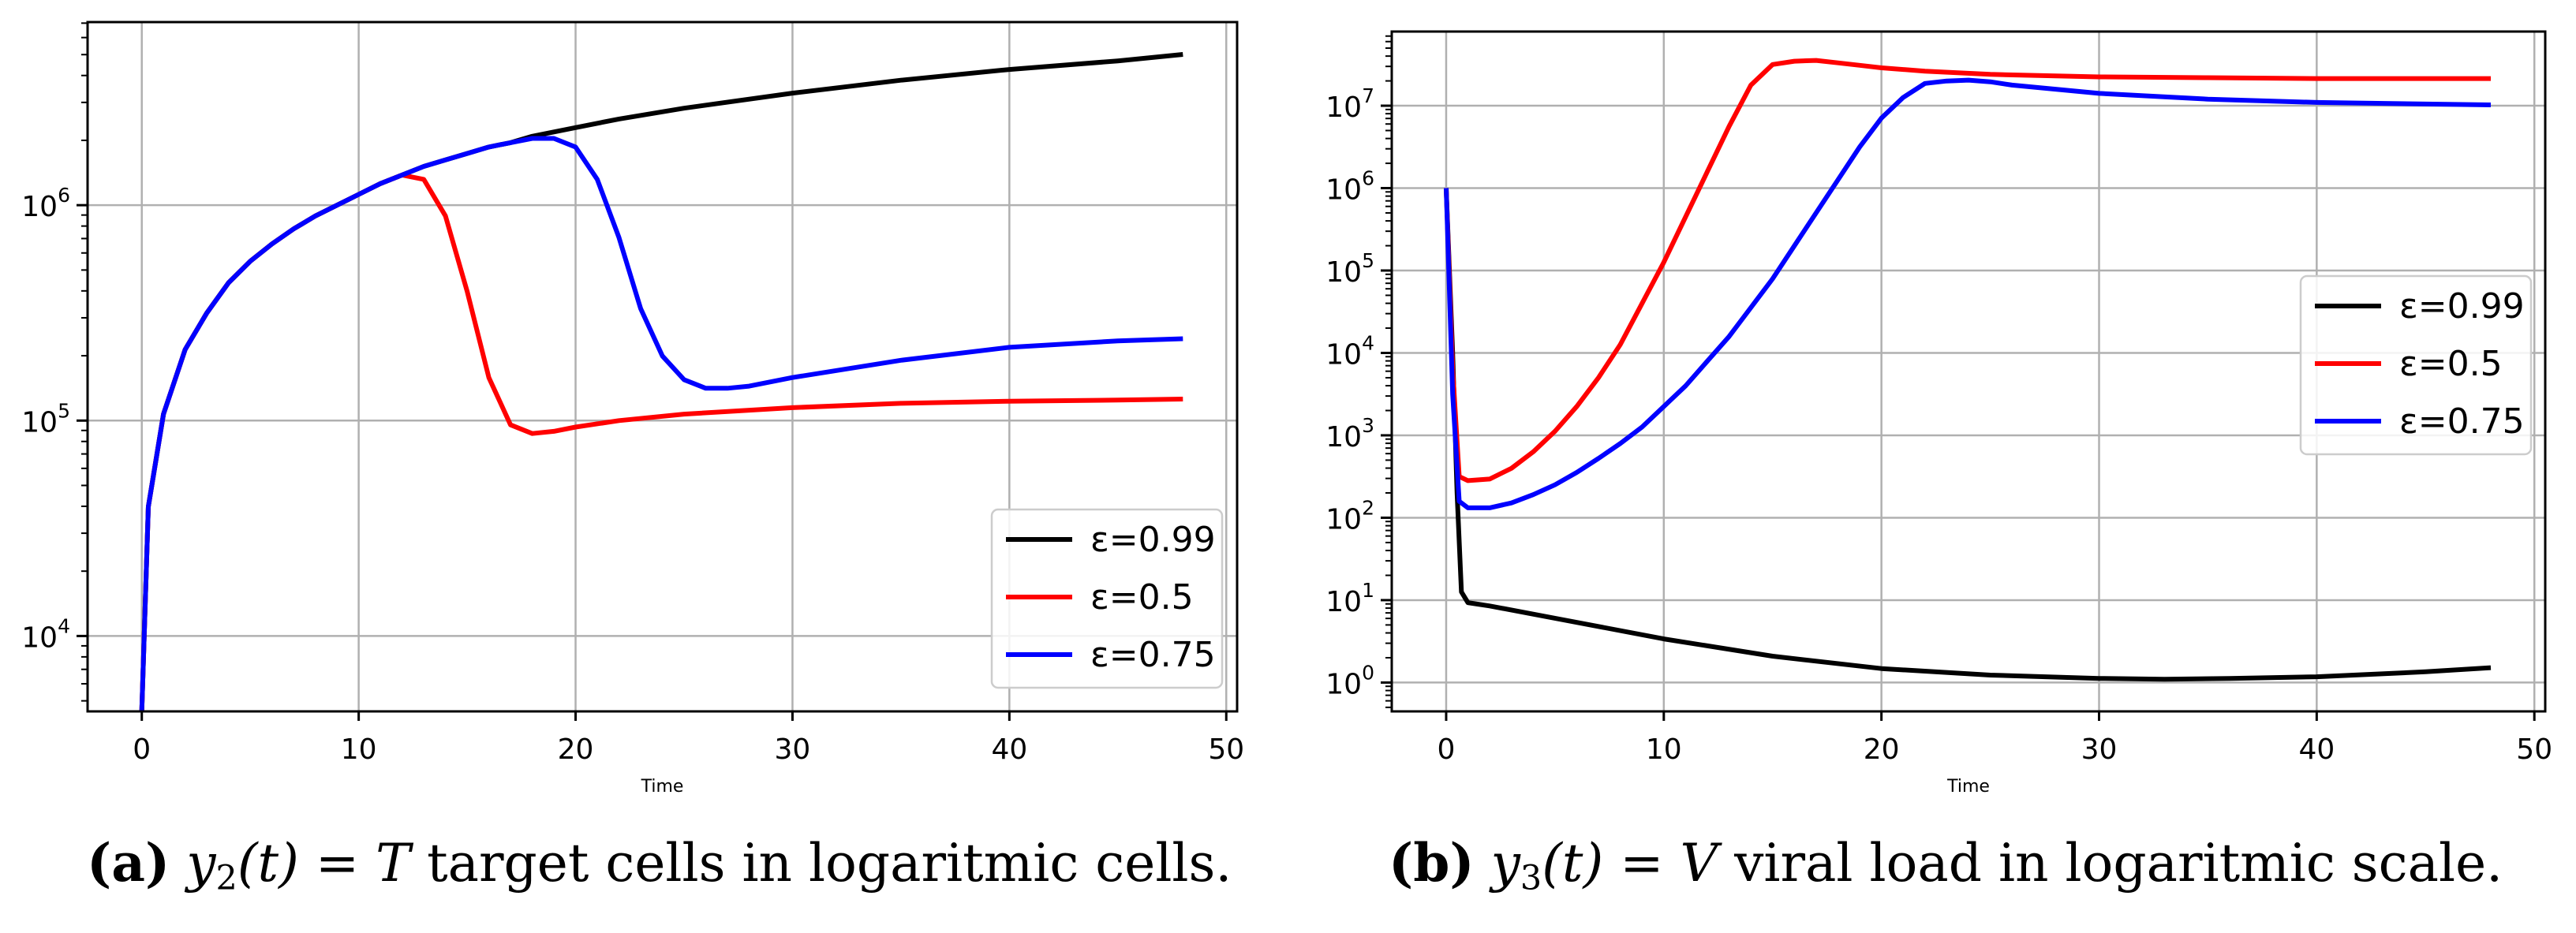  I want to click on chart-a-xtick-label-3: 30, so click(793, 750).